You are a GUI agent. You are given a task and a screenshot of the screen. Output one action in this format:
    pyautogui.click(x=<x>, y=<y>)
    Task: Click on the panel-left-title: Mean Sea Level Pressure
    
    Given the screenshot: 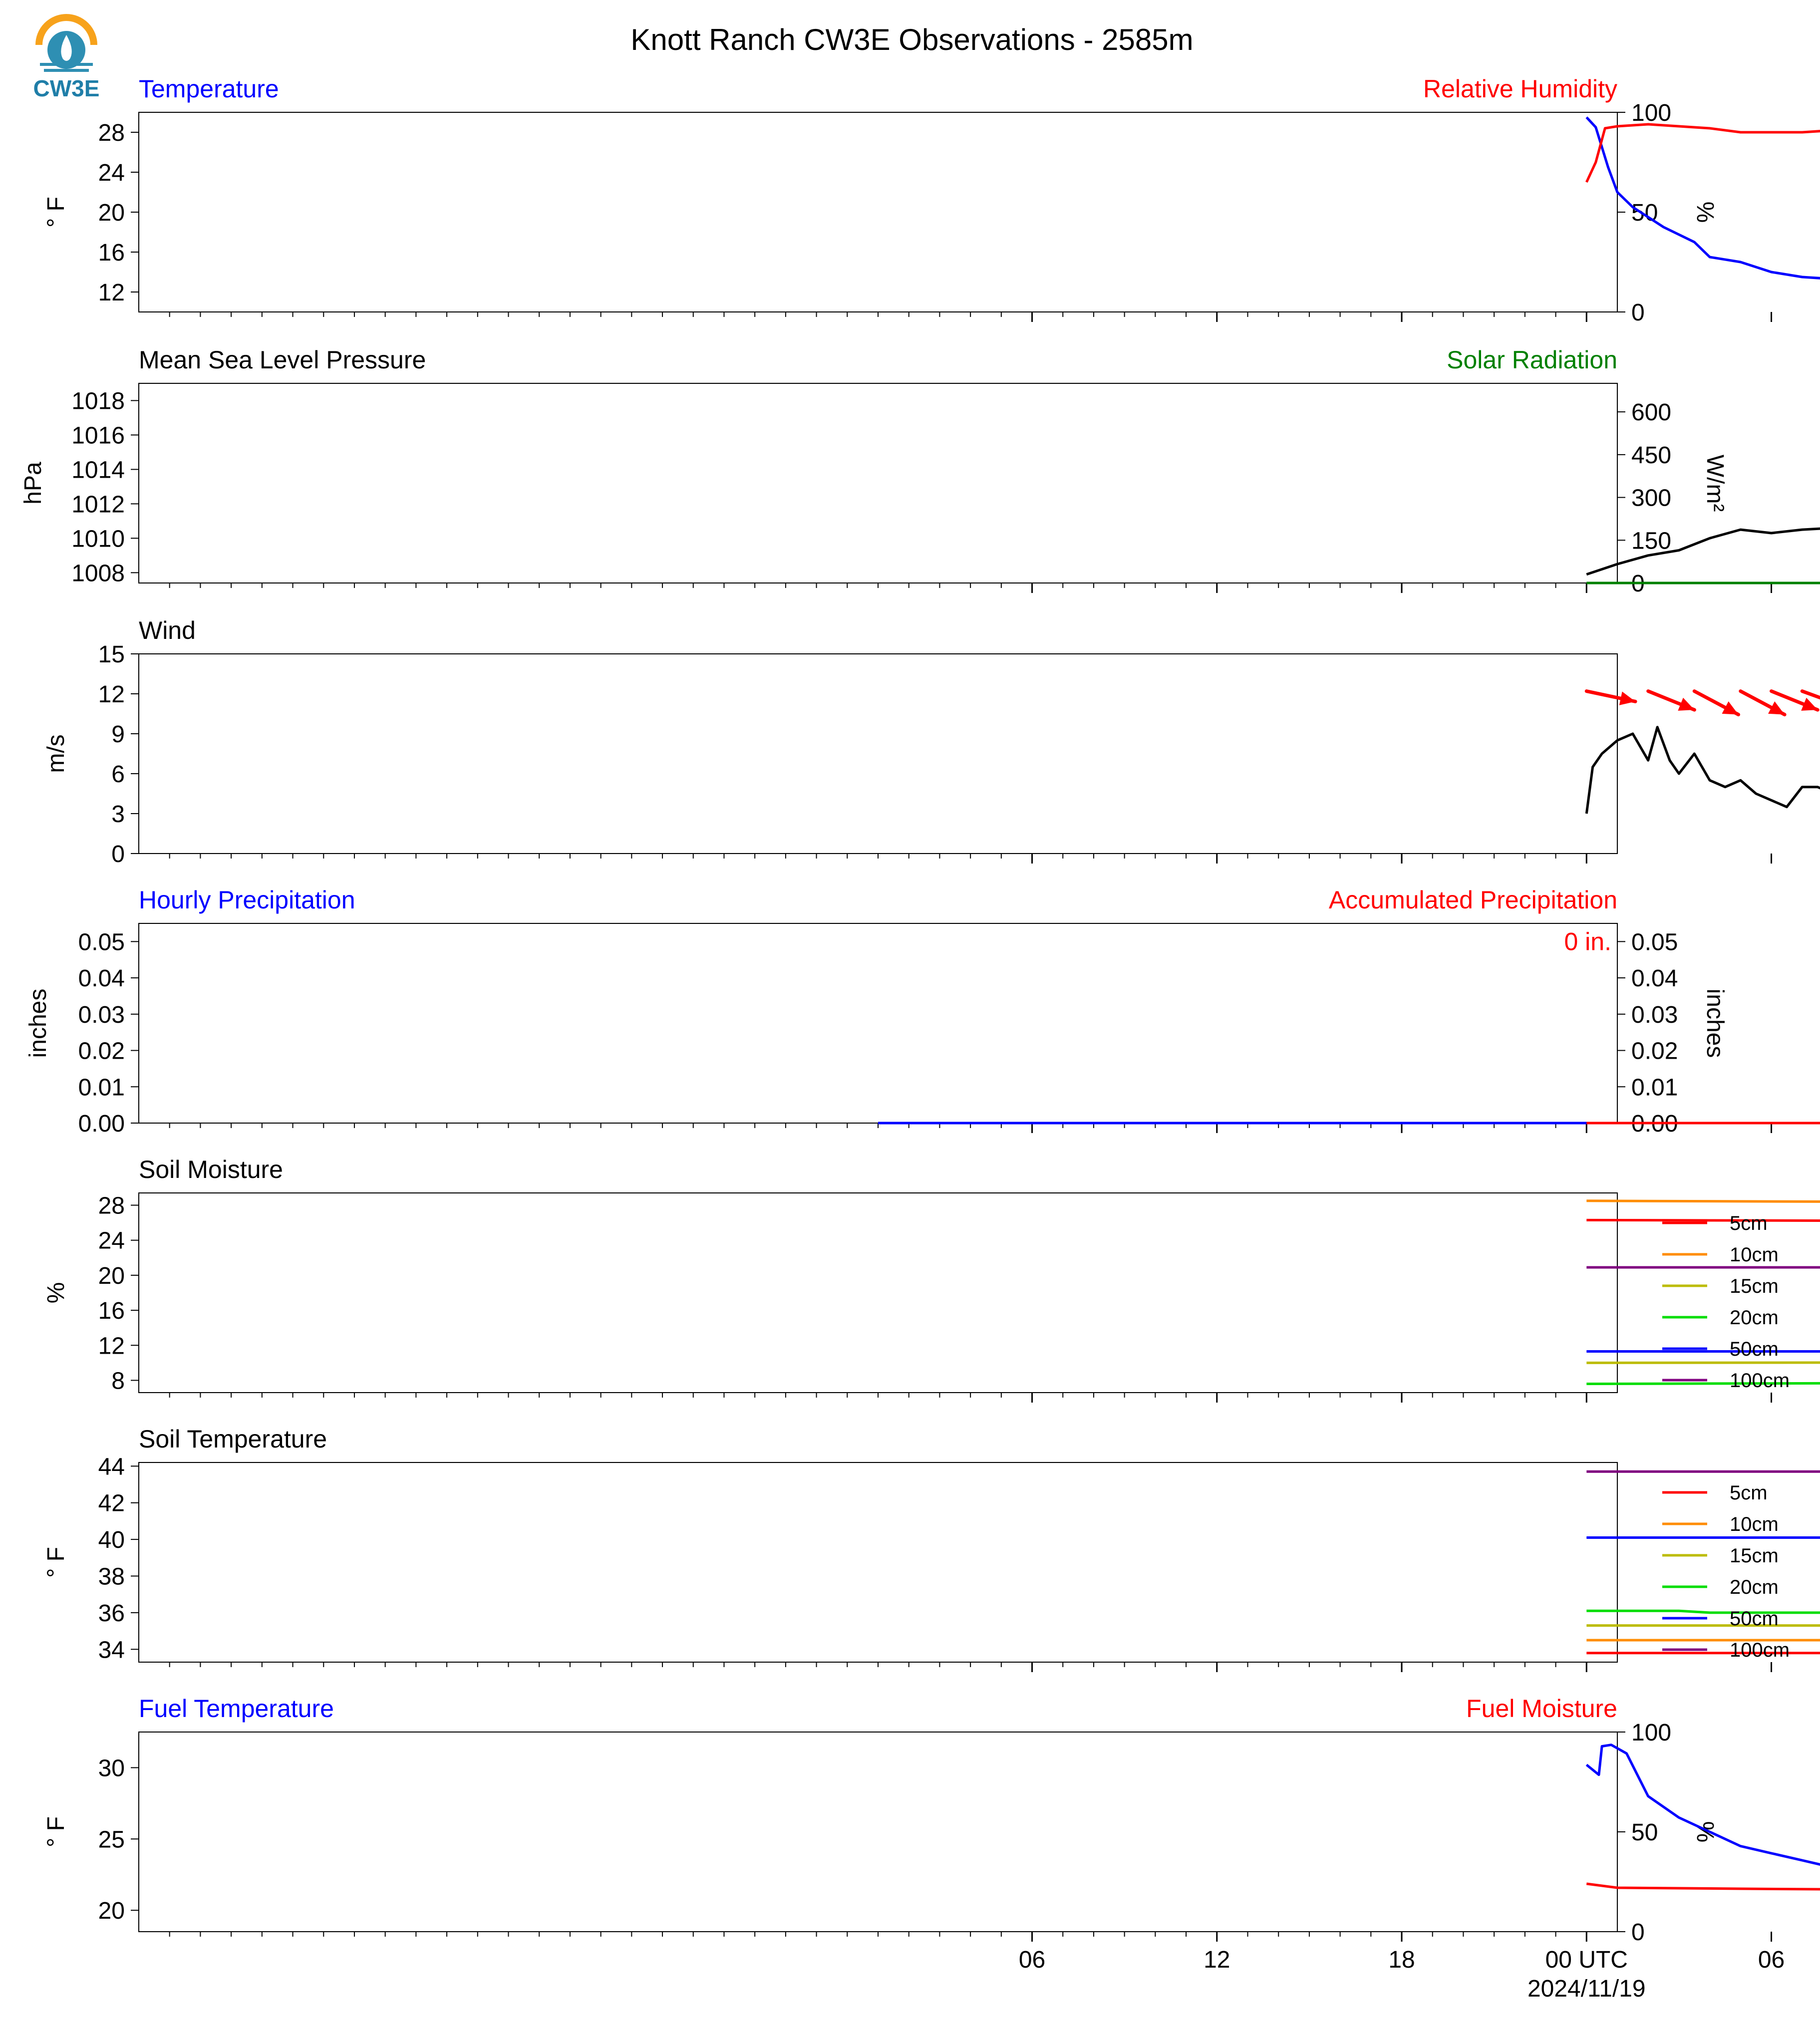 What is the action you would take?
    pyautogui.click(x=282, y=360)
    